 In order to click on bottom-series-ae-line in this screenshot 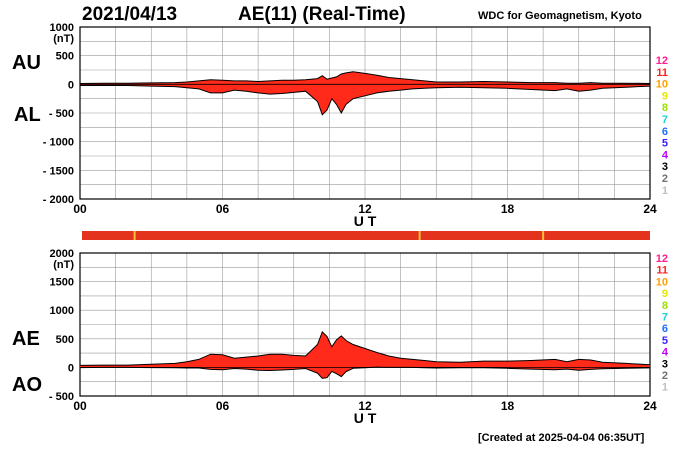, I will do `click(365, 348)`.